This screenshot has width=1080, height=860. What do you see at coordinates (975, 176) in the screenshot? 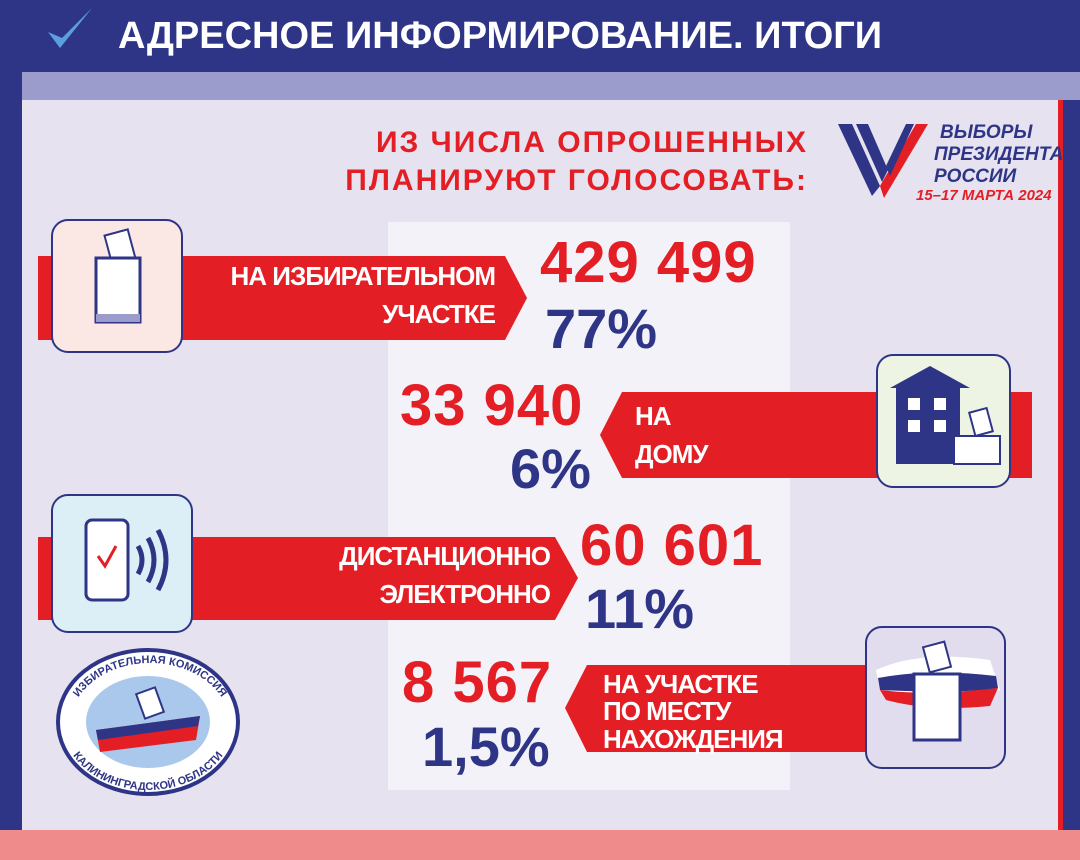
I see `logo-line: РОССИИ` at bounding box center [975, 176].